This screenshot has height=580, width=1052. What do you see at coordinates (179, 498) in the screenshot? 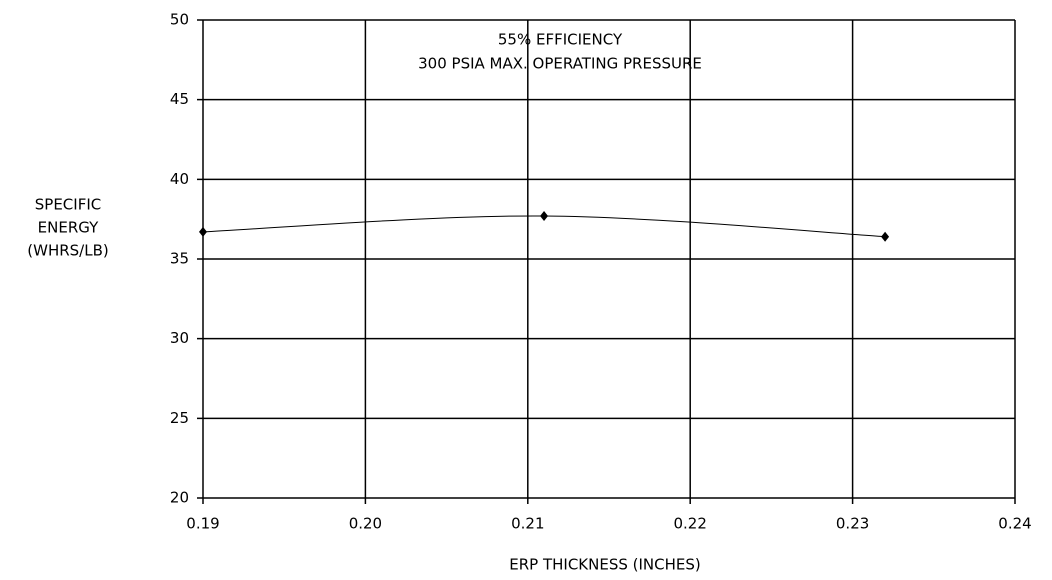
I see `y-tick-label: 20` at bounding box center [179, 498].